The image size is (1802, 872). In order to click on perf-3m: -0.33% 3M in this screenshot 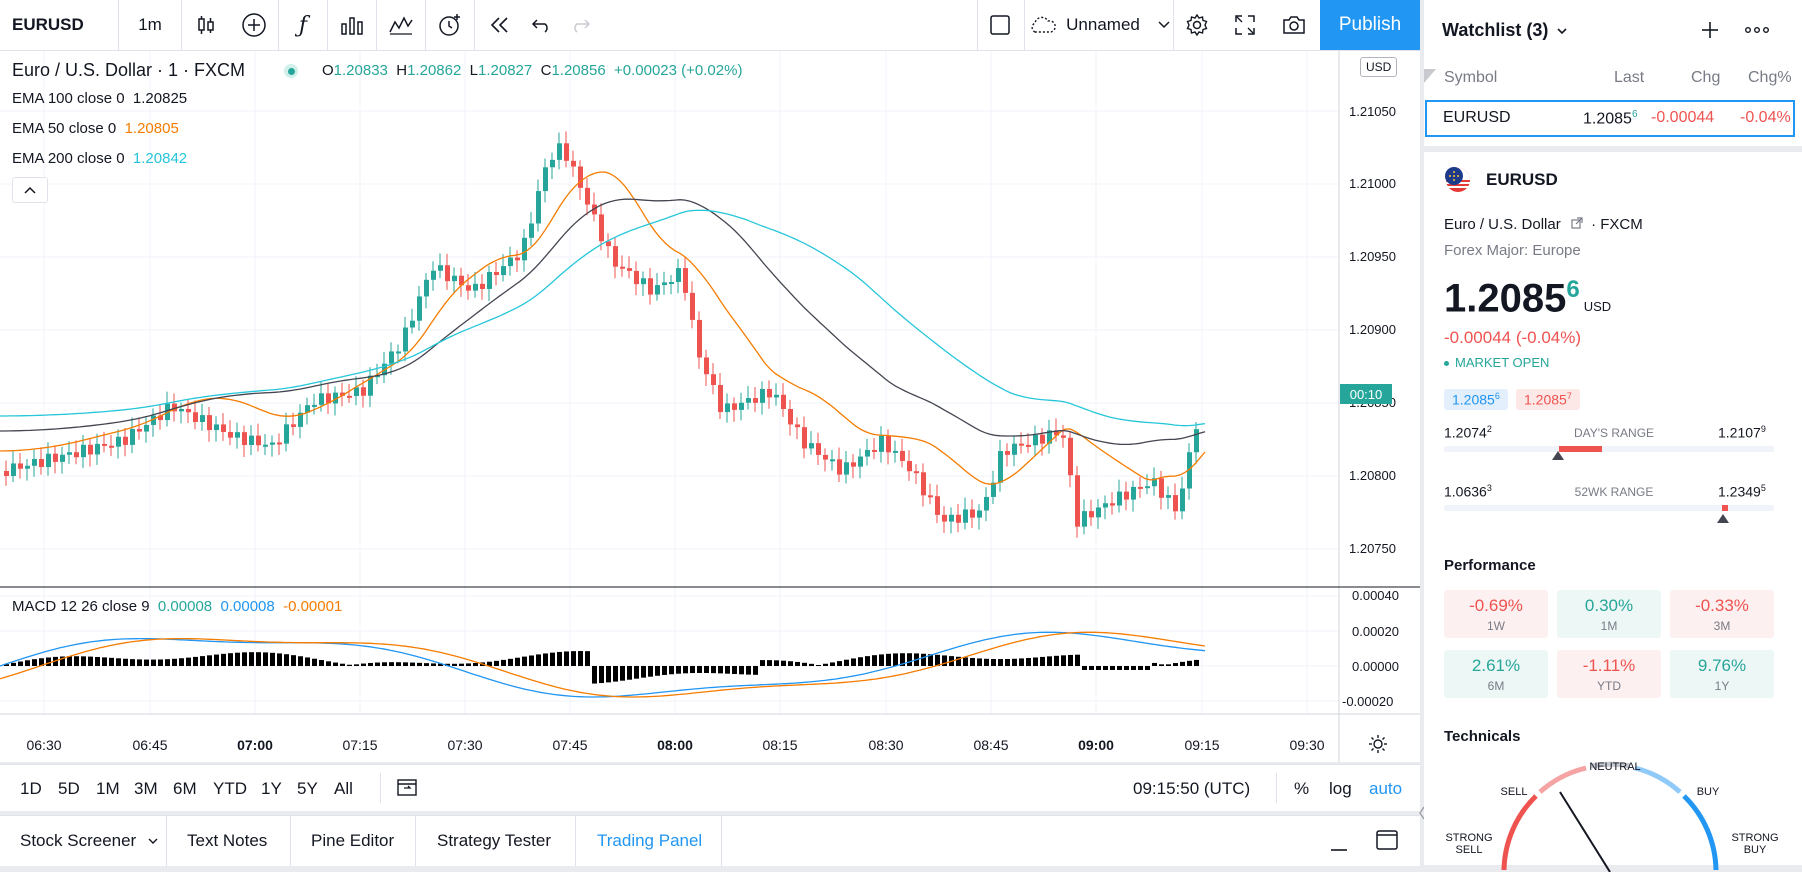, I will do `click(1722, 614)`.